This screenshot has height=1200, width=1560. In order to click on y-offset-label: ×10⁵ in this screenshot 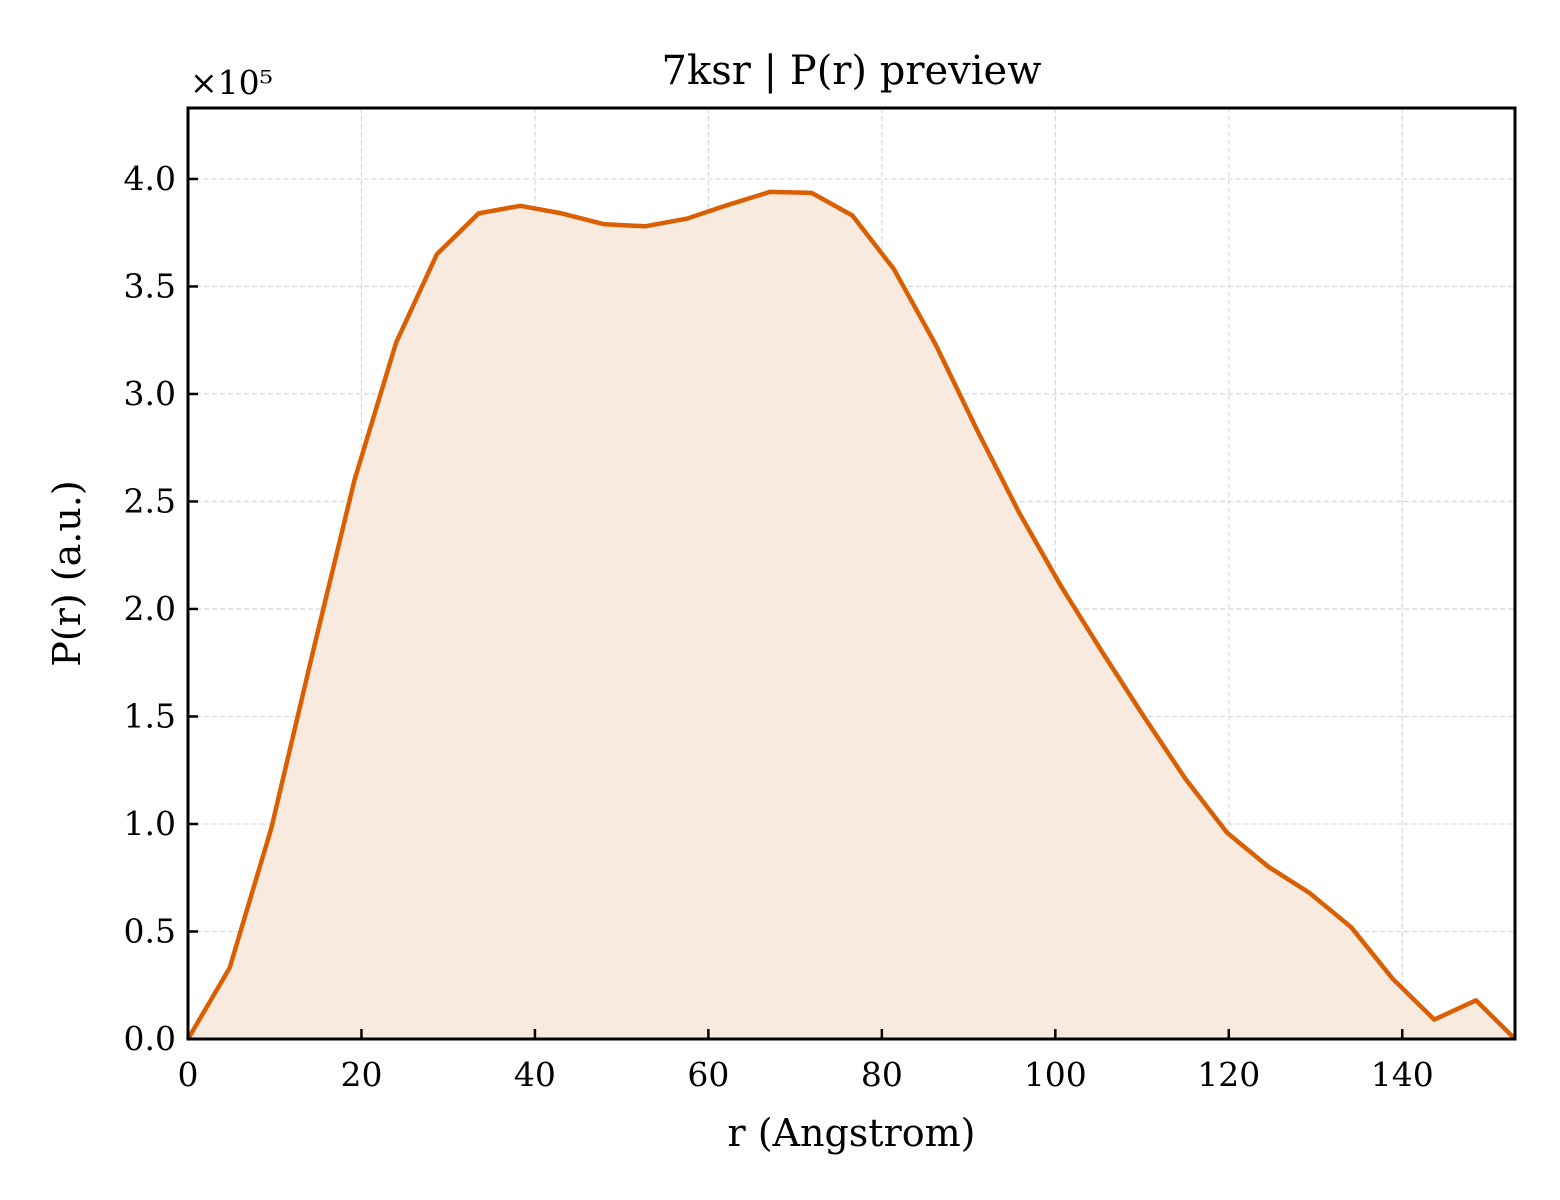, I will do `click(231, 82)`.